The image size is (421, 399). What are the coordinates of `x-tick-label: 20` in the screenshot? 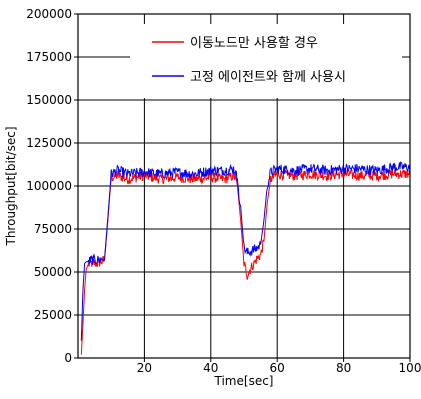 It's located at (144, 368).